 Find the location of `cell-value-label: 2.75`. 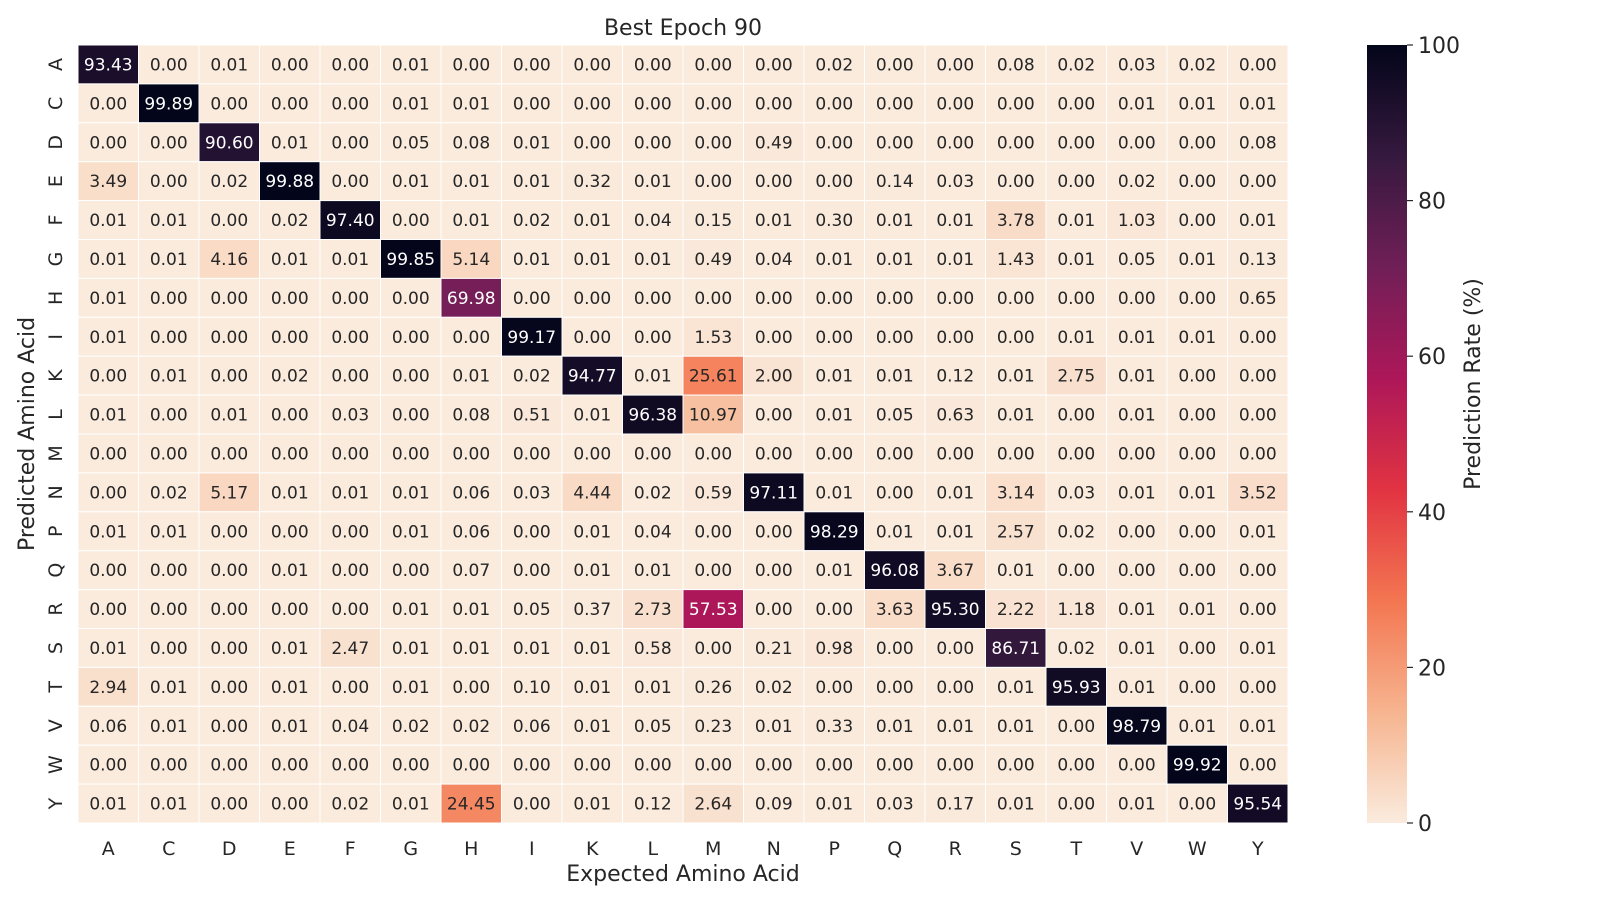

cell-value-label: 2.75 is located at coordinates (1076, 377).